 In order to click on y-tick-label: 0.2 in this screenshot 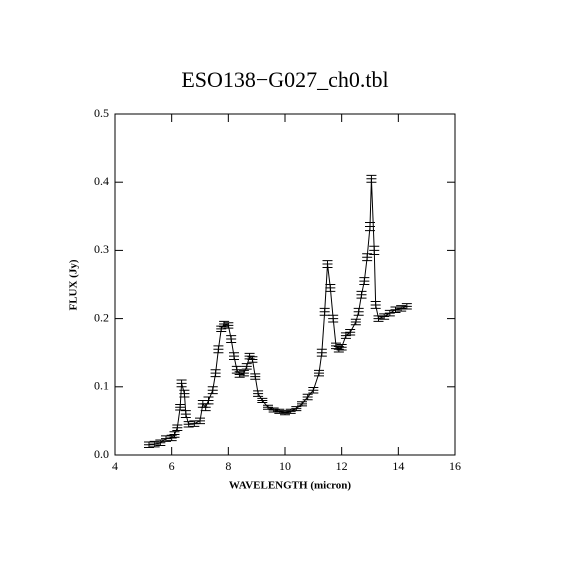, I will do `click(101, 317)`.